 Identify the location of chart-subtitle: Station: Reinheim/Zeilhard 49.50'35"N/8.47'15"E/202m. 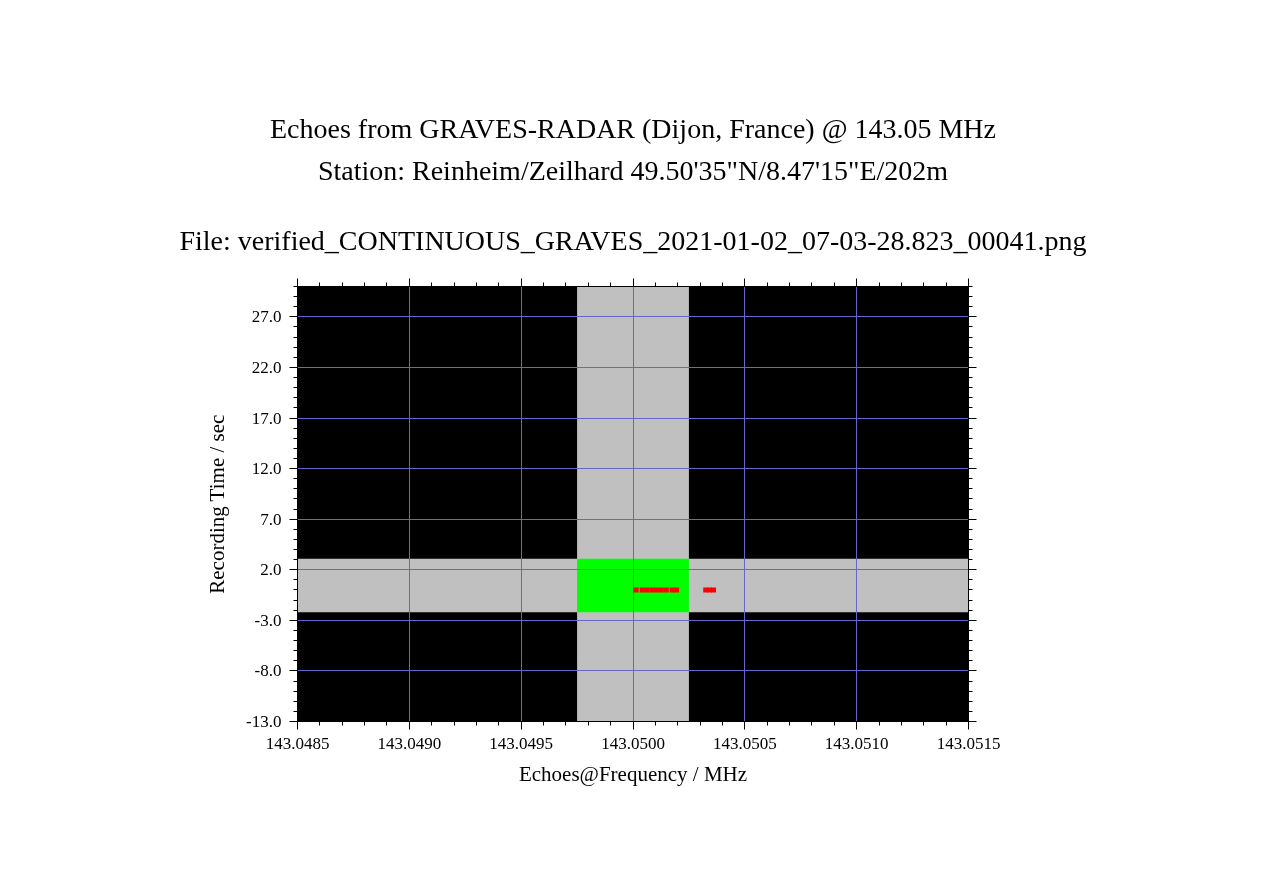
(633, 170).